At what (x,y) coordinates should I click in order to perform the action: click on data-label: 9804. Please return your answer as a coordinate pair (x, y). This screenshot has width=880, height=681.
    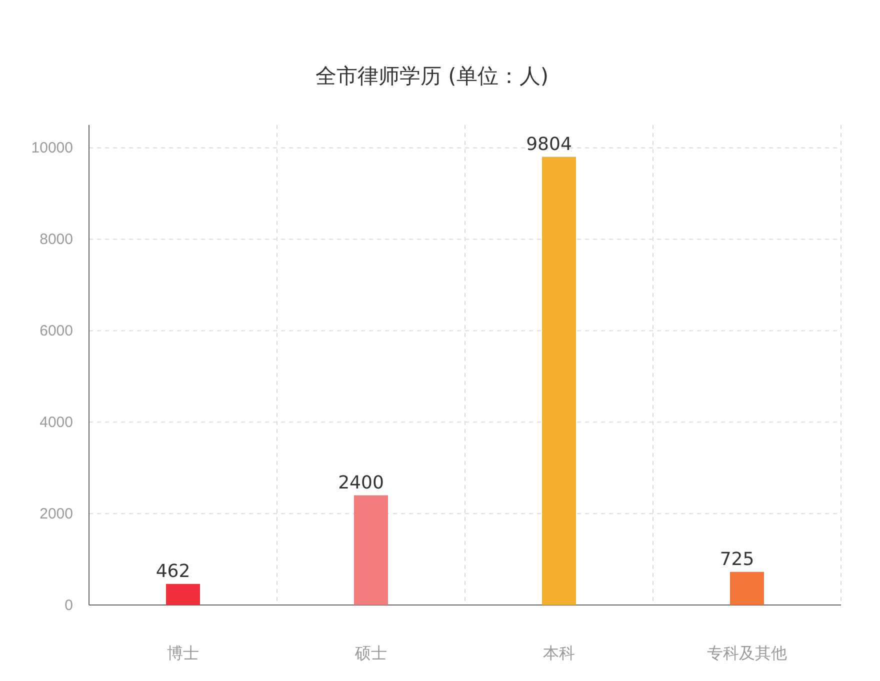
    Looking at the image, I should click on (549, 144).